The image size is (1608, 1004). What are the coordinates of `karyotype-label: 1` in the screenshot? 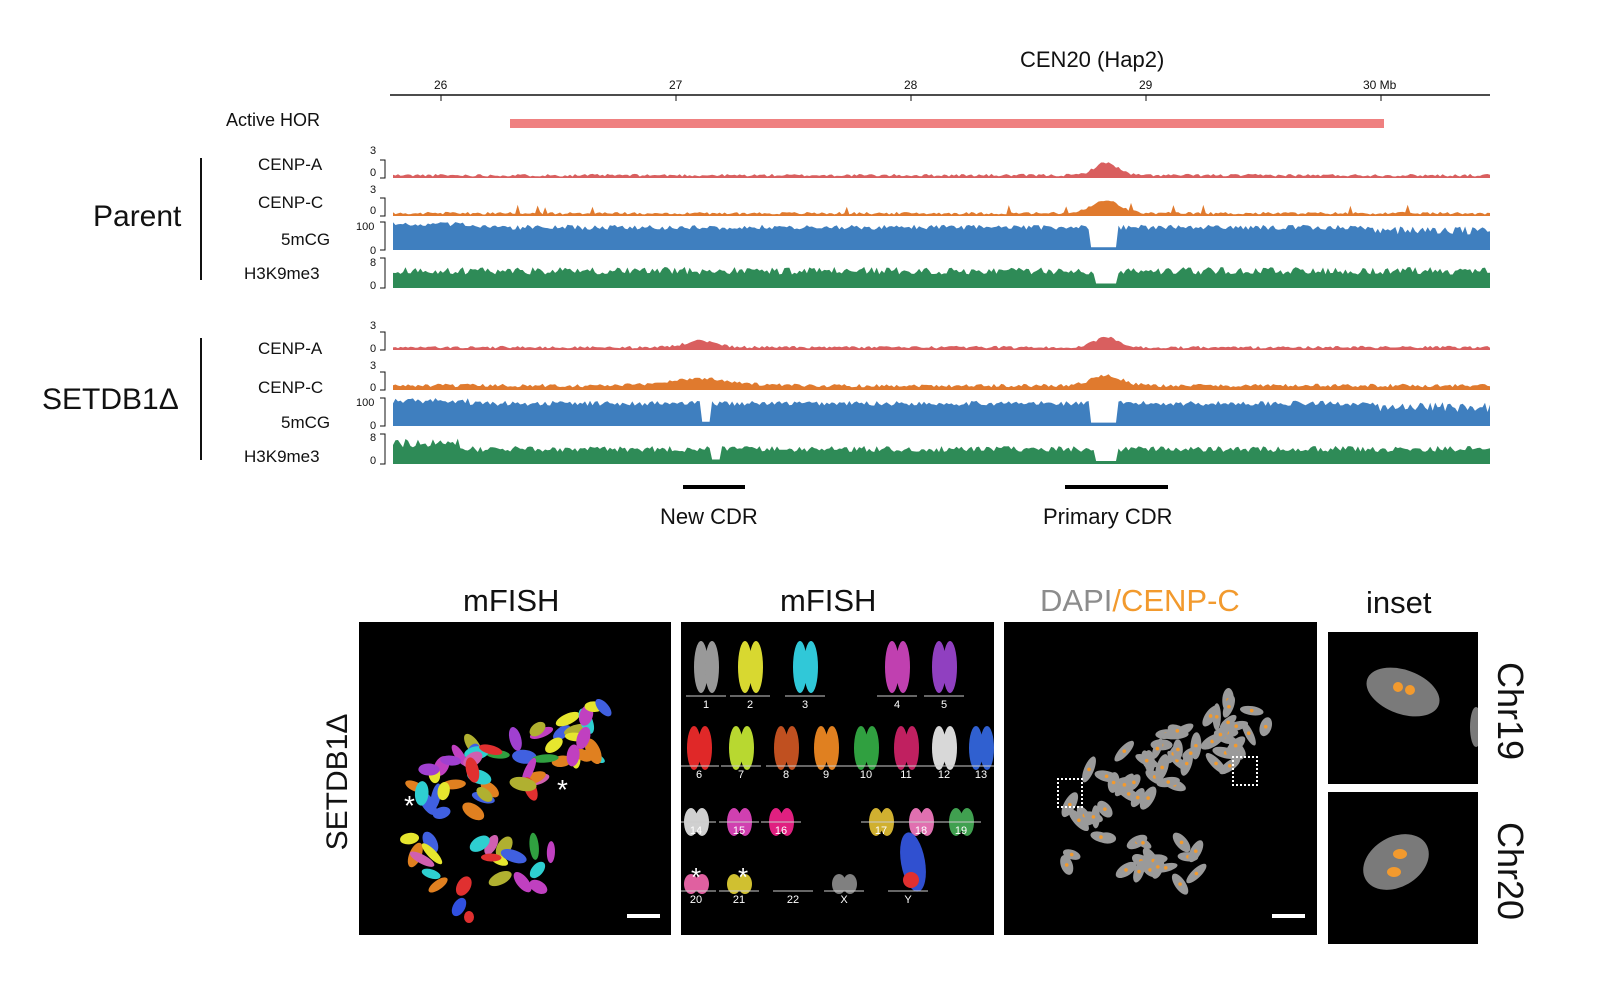 It's located at (706, 705).